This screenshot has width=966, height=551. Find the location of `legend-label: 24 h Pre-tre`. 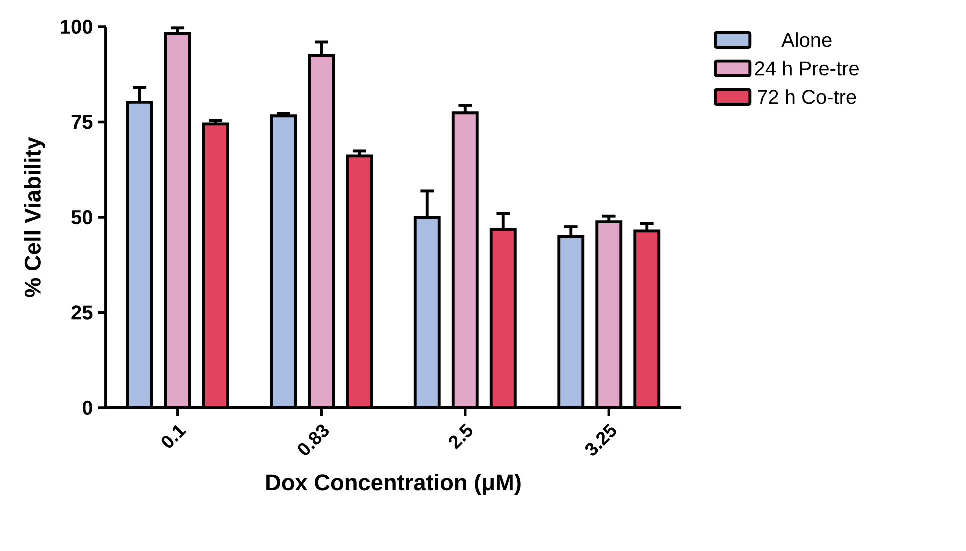

legend-label: 24 h Pre-tre is located at coordinates (807, 68).